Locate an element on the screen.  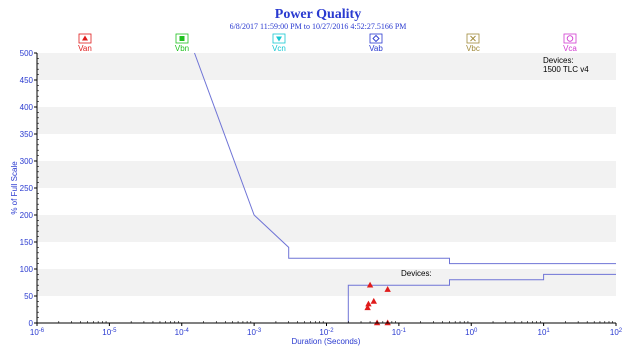
legend-label: Vcn is located at coordinates (279, 48).